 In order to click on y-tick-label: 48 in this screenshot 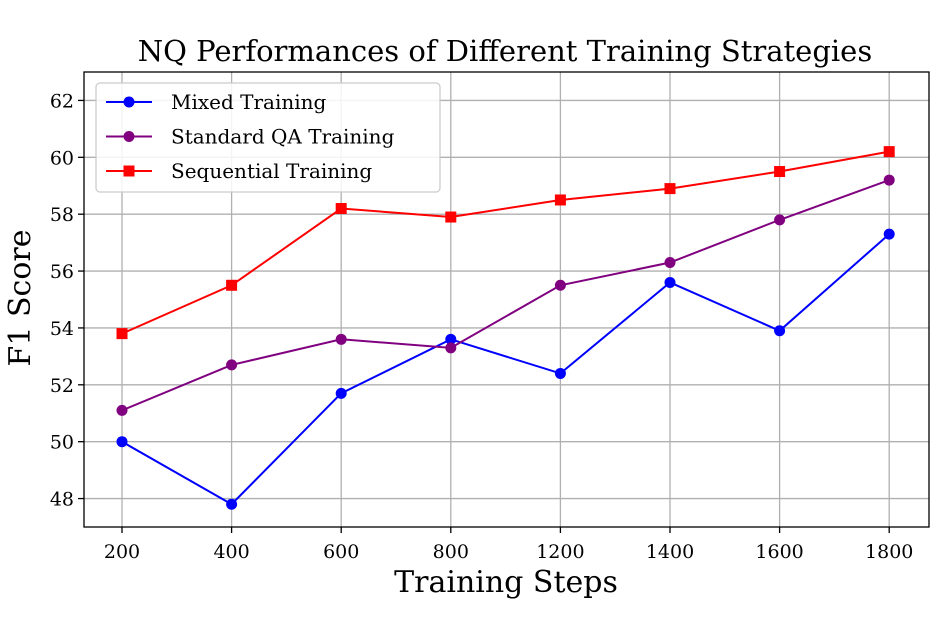, I will do `click(62, 500)`.